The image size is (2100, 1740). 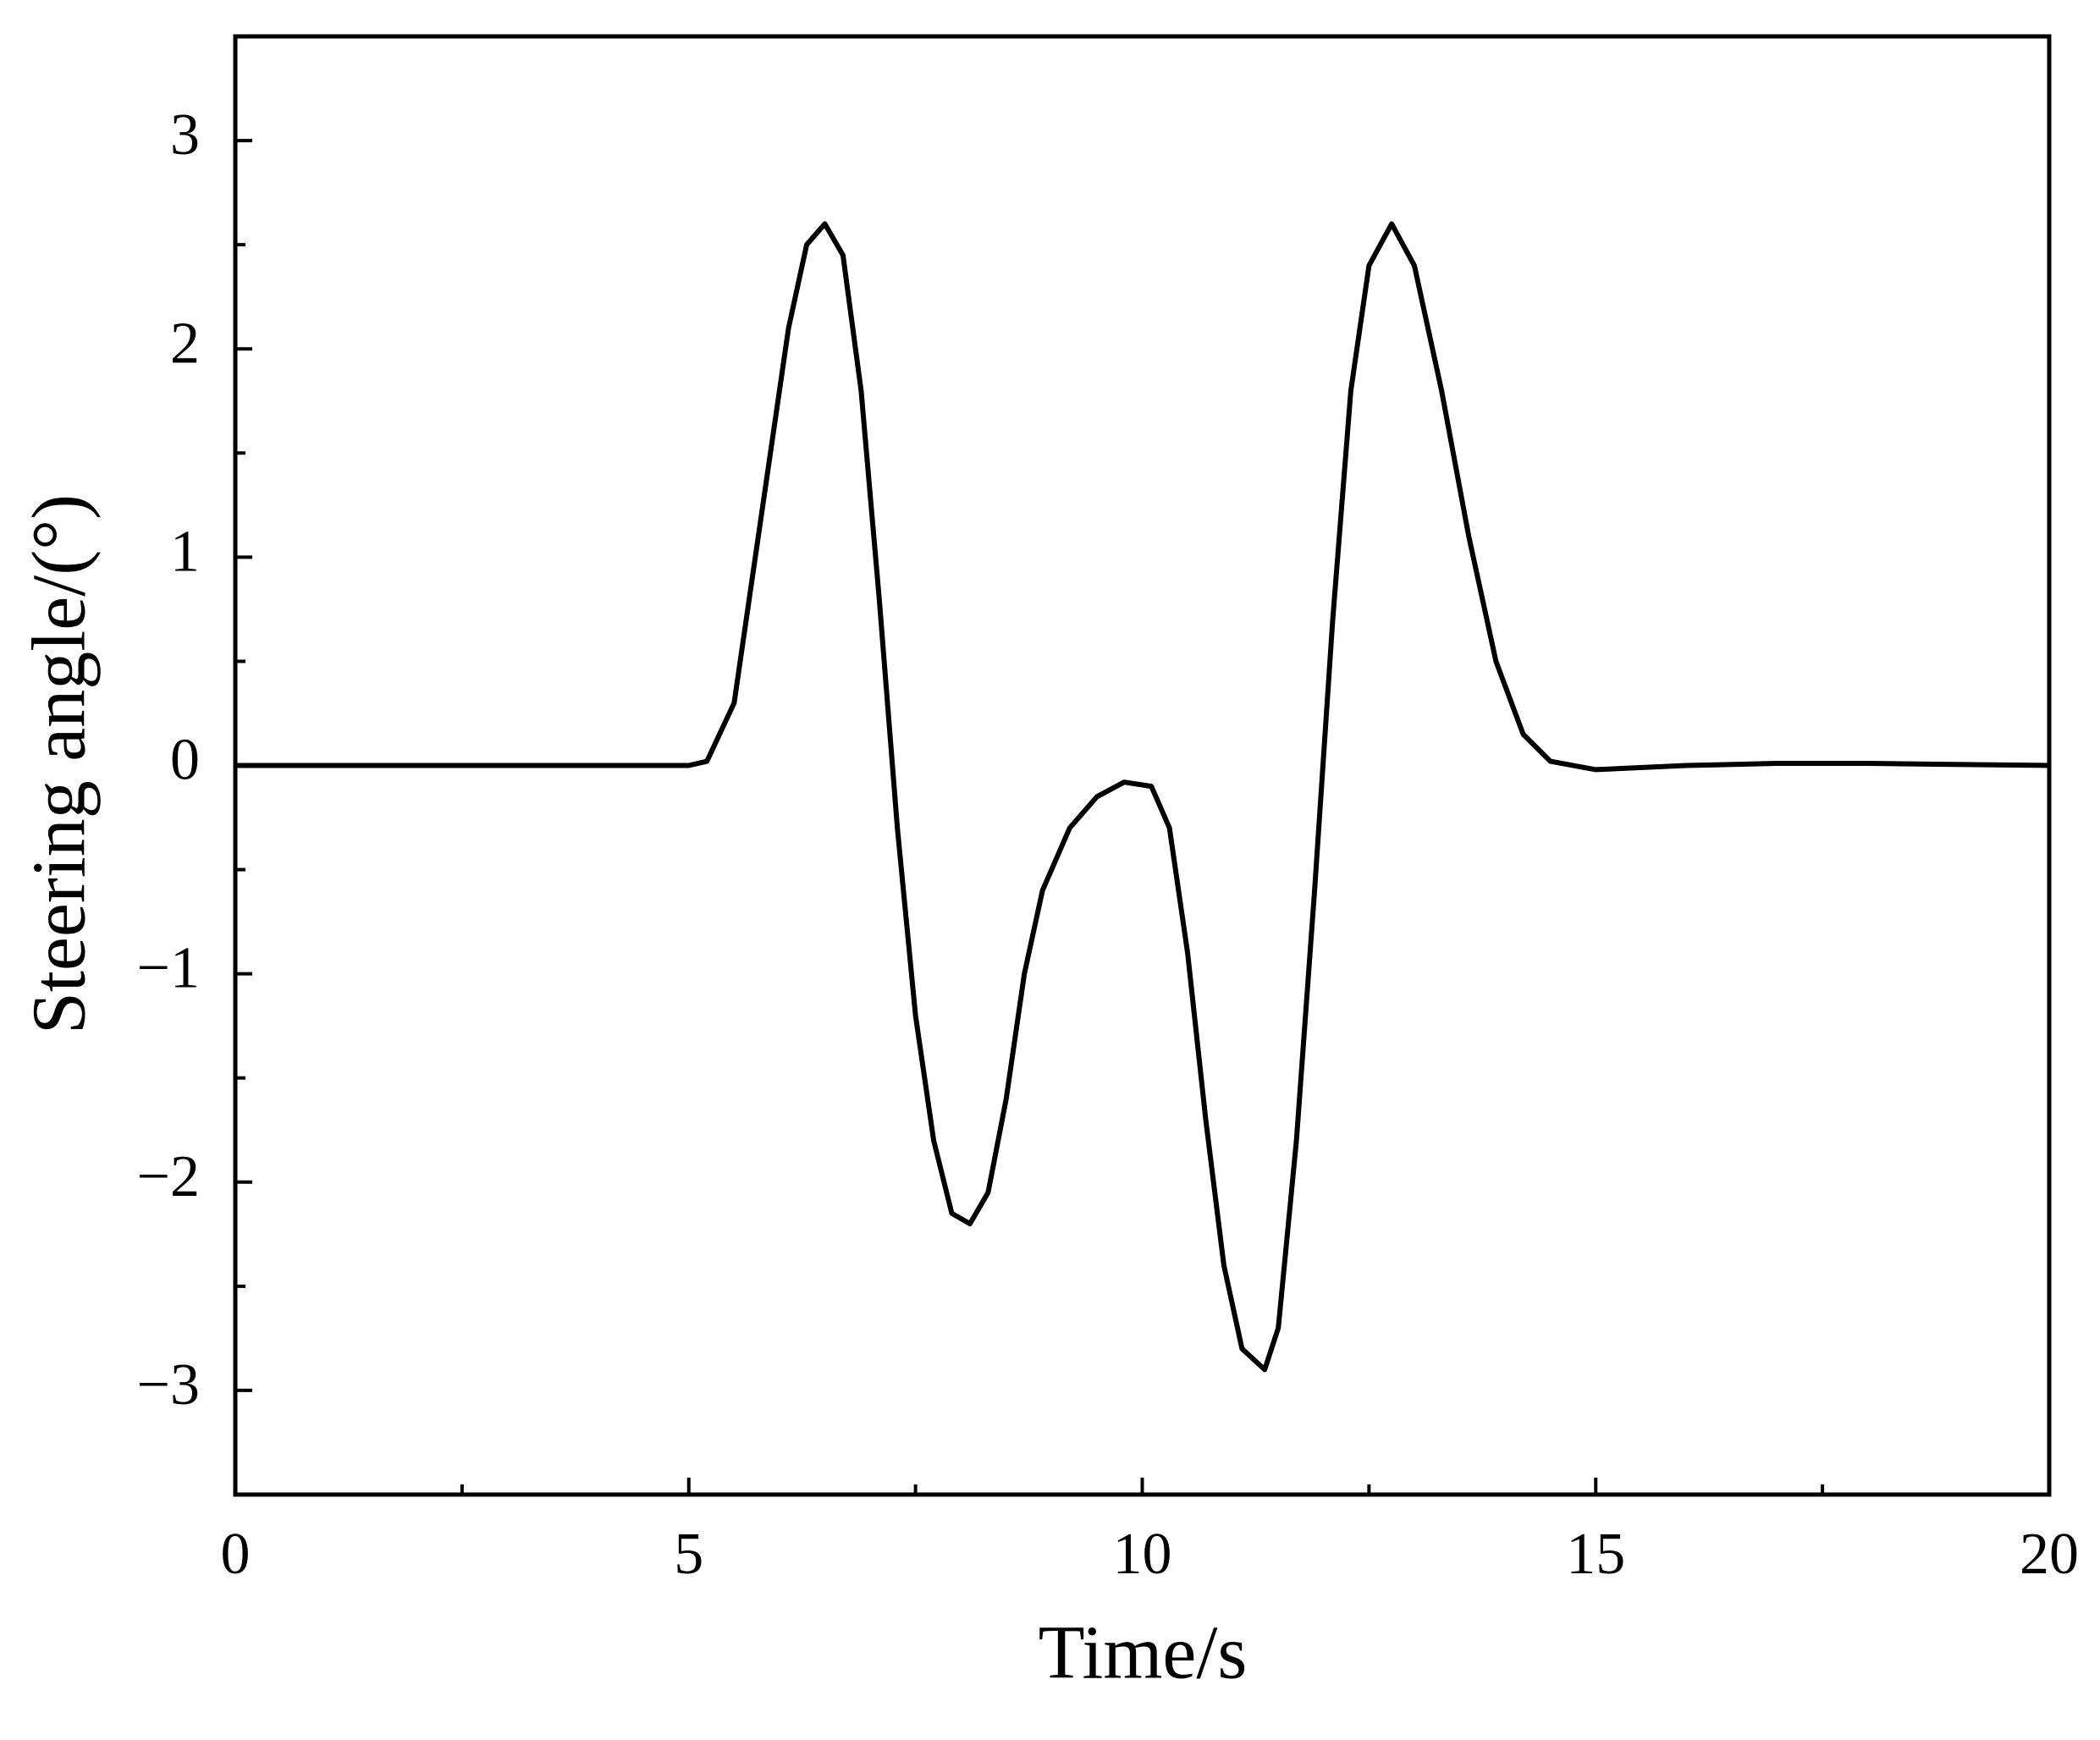 What do you see at coordinates (185, 551) in the screenshot?
I see `y-tick-label: 1` at bounding box center [185, 551].